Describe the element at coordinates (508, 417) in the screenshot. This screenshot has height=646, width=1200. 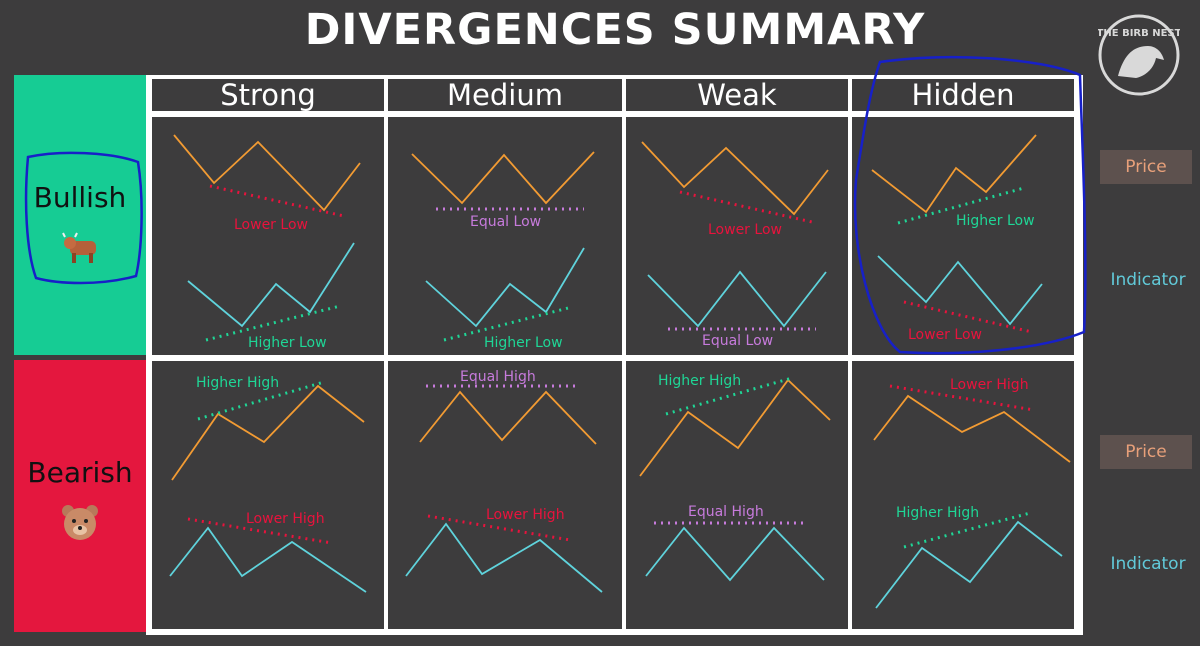
I see `price-line-bear-medium` at that location.